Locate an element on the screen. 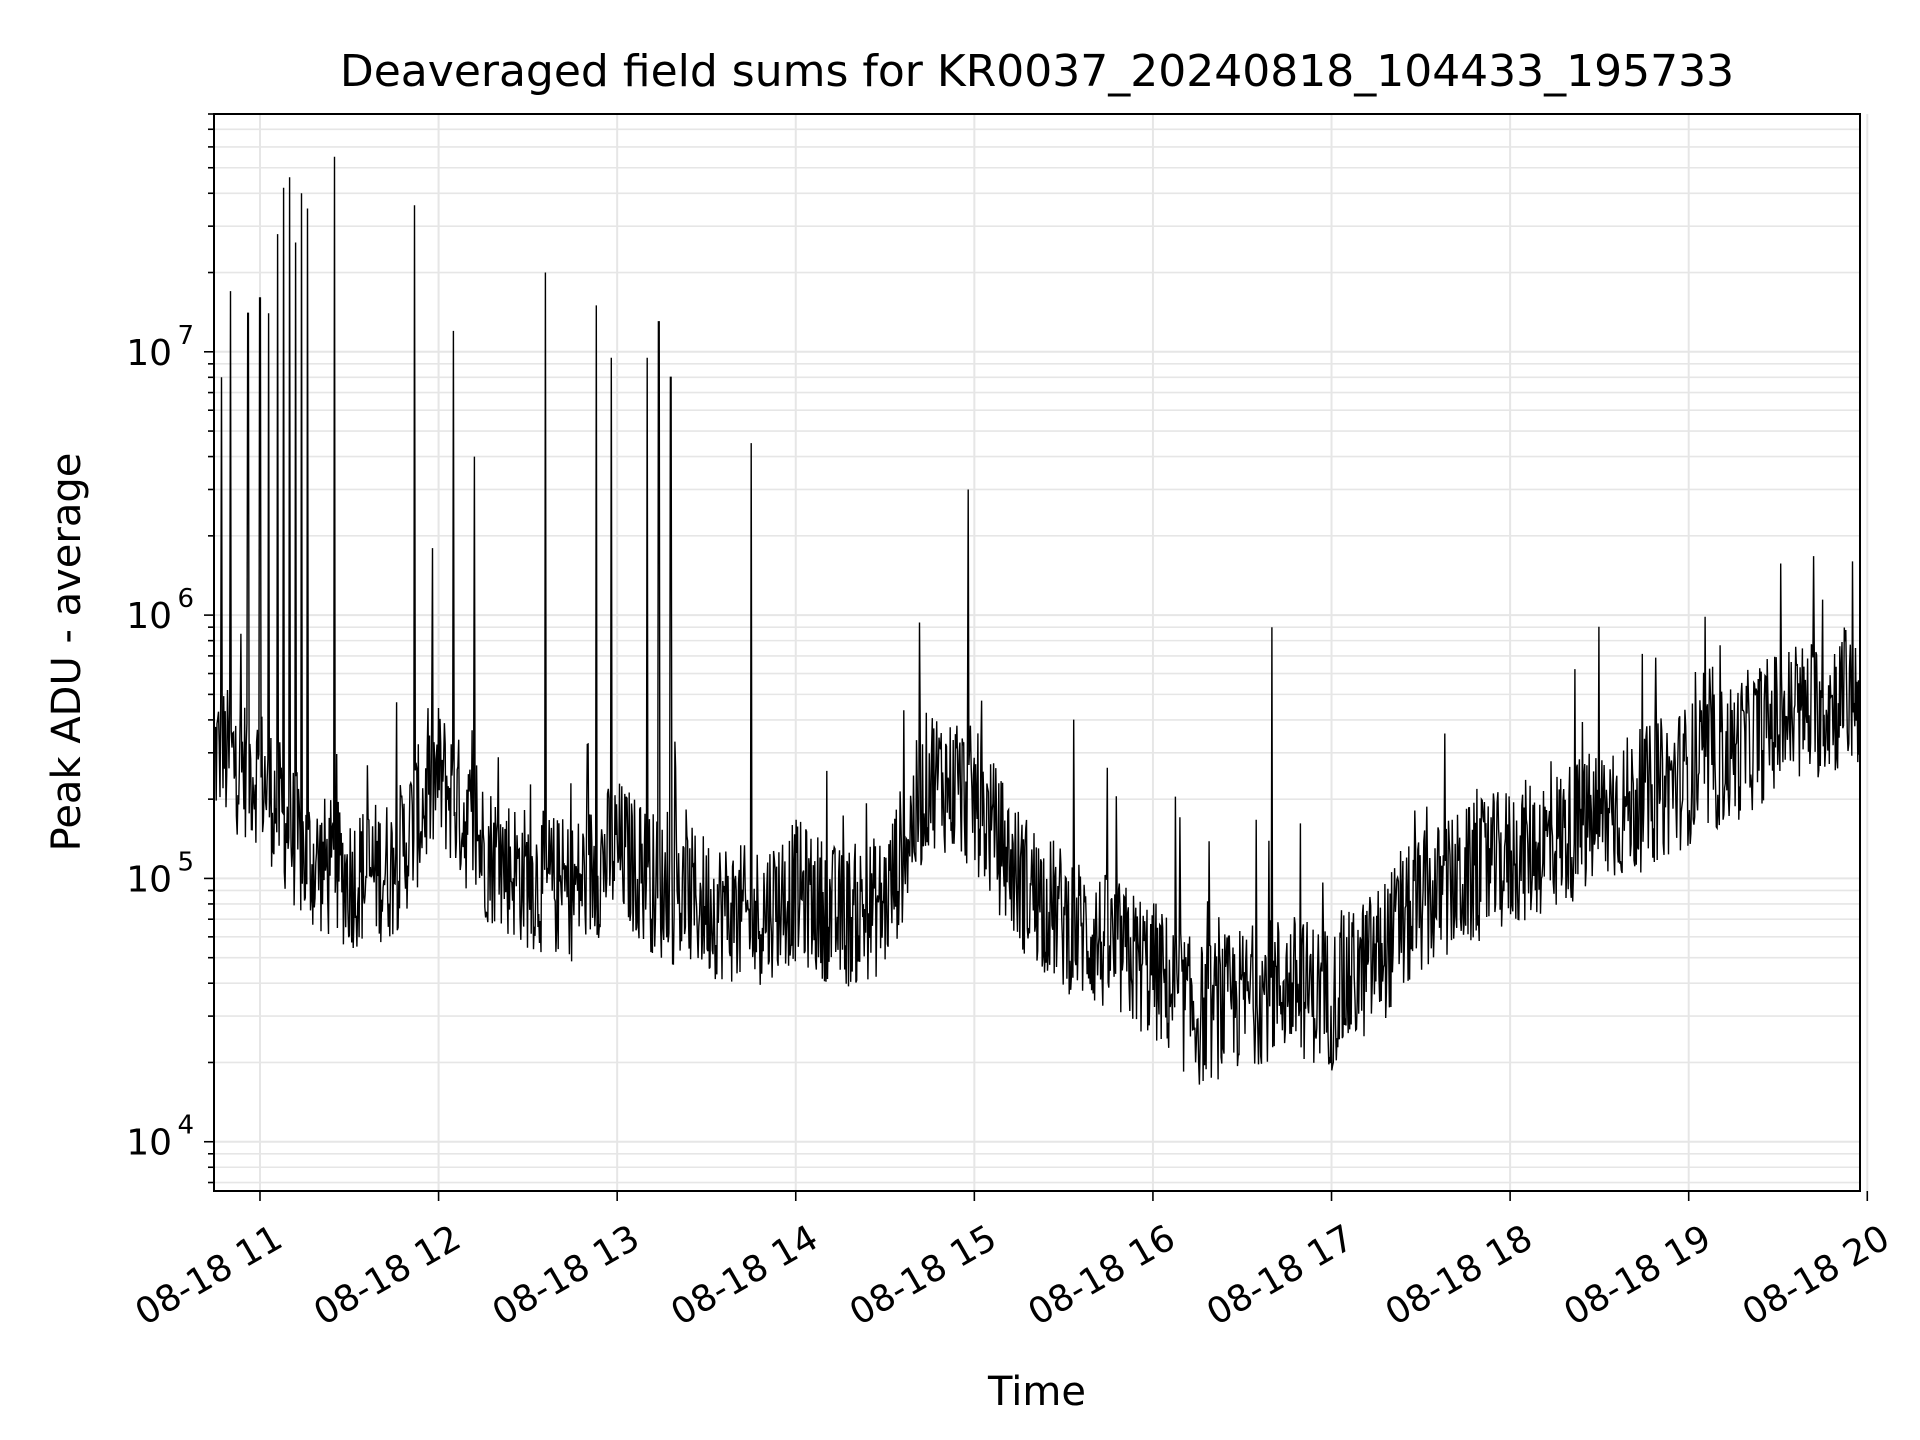 The width and height of the screenshot is (1920, 1440). y-axis-label: Peak ADU - average is located at coordinates (67, 652).